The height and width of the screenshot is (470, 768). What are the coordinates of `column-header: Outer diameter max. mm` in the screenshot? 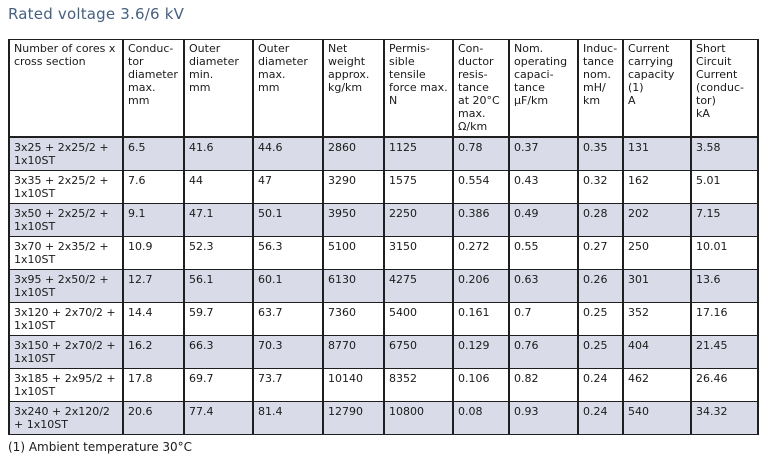 It's located at (288, 88).